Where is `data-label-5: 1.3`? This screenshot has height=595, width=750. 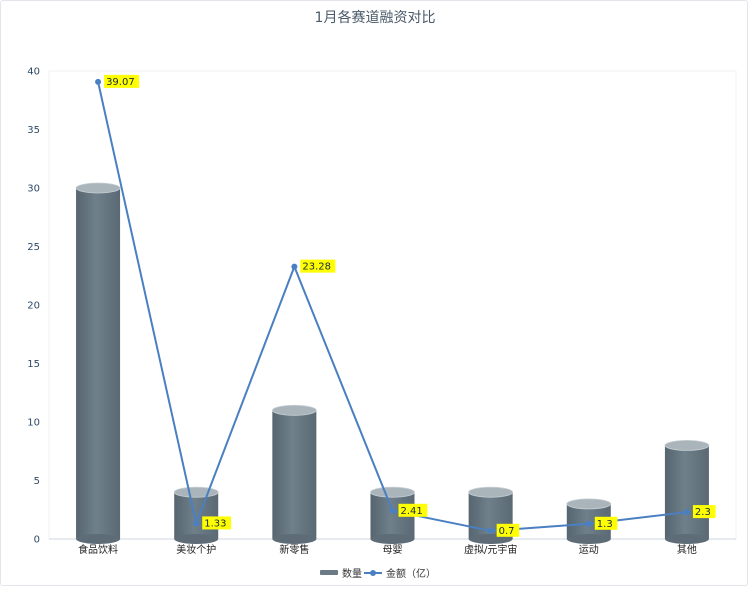
data-label-5: 1.3 is located at coordinates (606, 523).